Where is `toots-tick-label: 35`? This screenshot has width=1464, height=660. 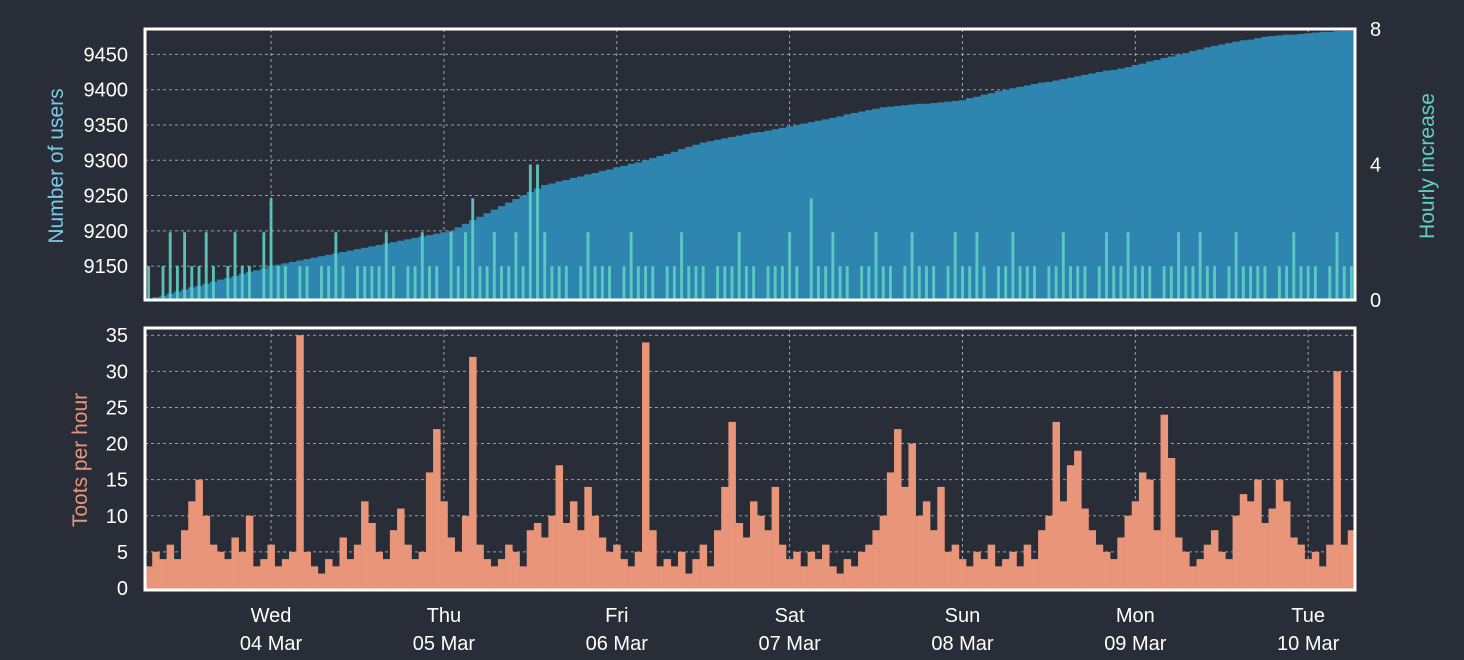 toots-tick-label: 35 is located at coordinates (117, 336).